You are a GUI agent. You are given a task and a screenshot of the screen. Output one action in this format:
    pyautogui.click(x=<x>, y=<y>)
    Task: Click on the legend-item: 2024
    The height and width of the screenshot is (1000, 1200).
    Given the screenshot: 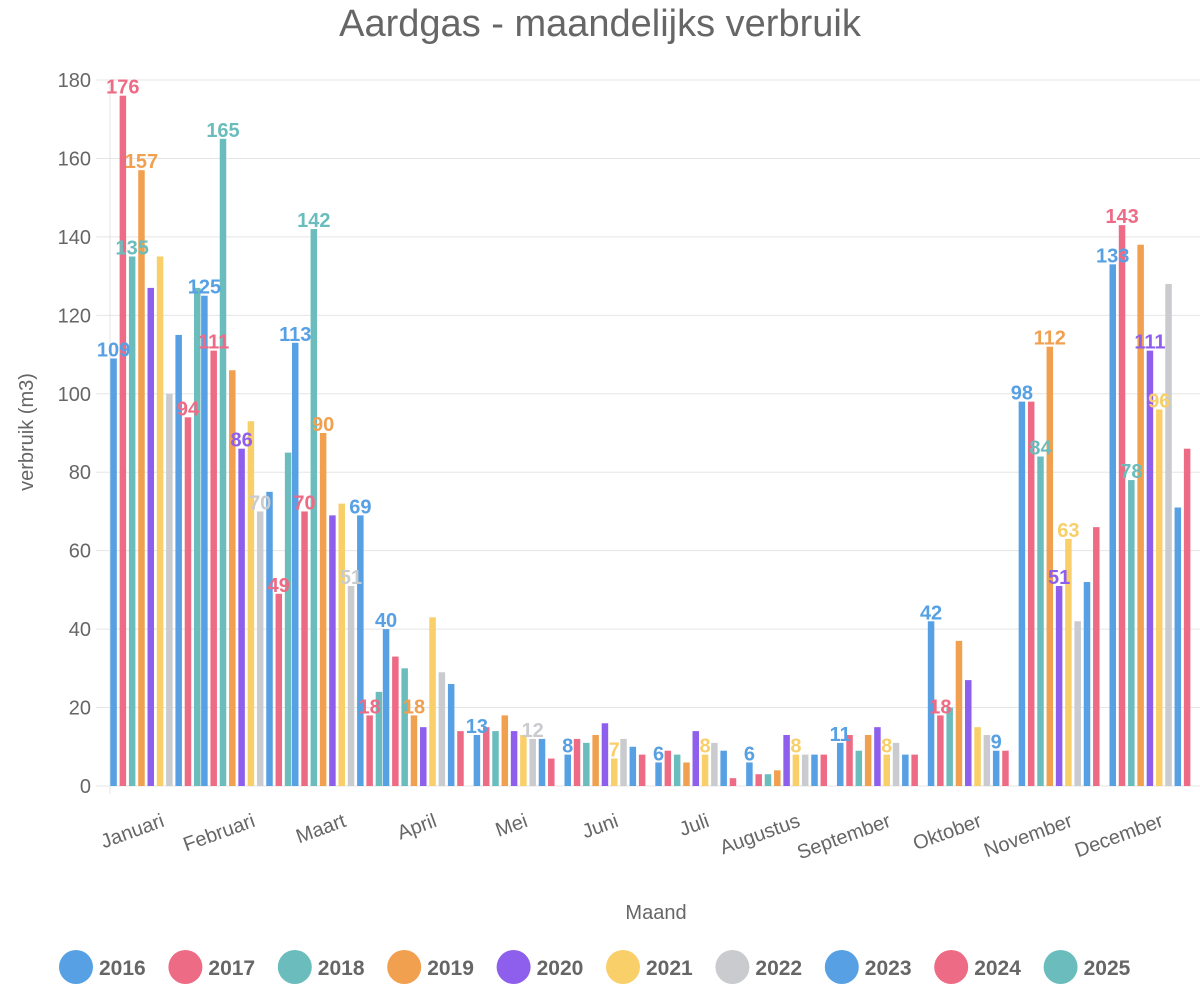 What is the action you would take?
    pyautogui.click(x=977, y=967)
    